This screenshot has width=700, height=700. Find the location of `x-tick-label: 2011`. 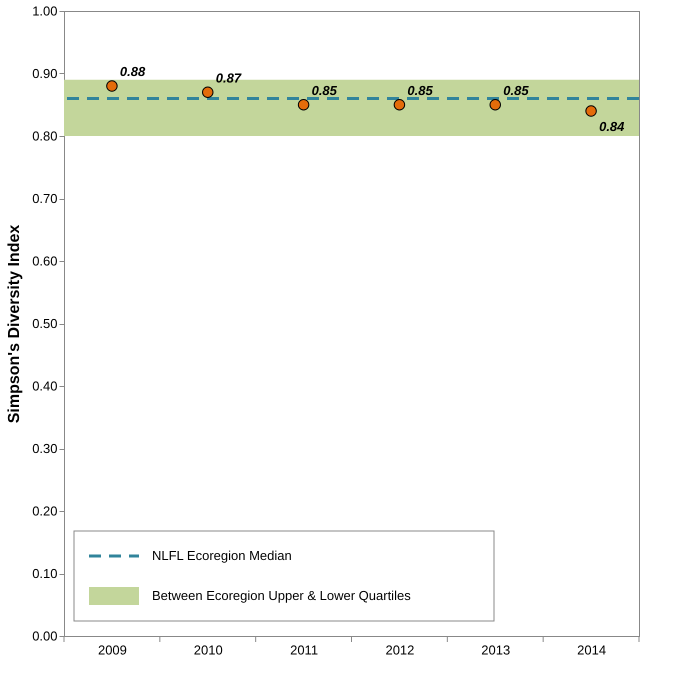

x-tick-label: 2011 is located at coordinates (304, 650).